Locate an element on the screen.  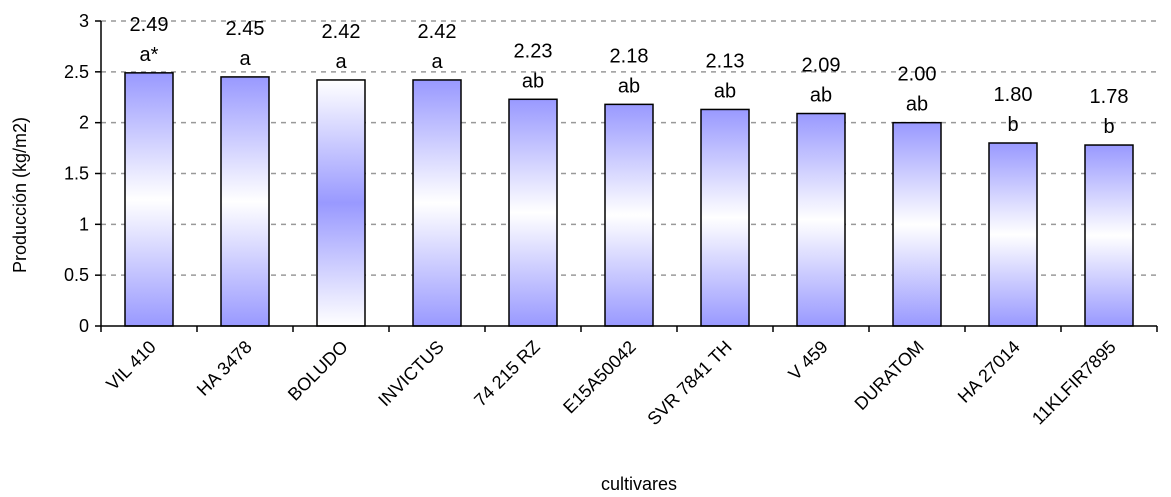
x-tick-label: INVICTUS is located at coordinates (411, 374).